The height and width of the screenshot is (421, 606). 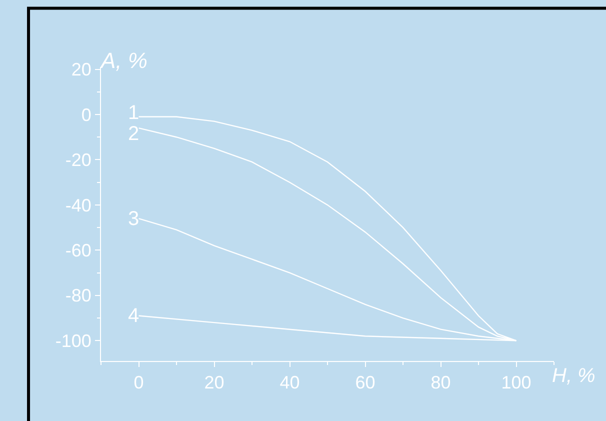 What do you see at coordinates (81, 70) in the screenshot?
I see `y-tick-label: 20` at bounding box center [81, 70].